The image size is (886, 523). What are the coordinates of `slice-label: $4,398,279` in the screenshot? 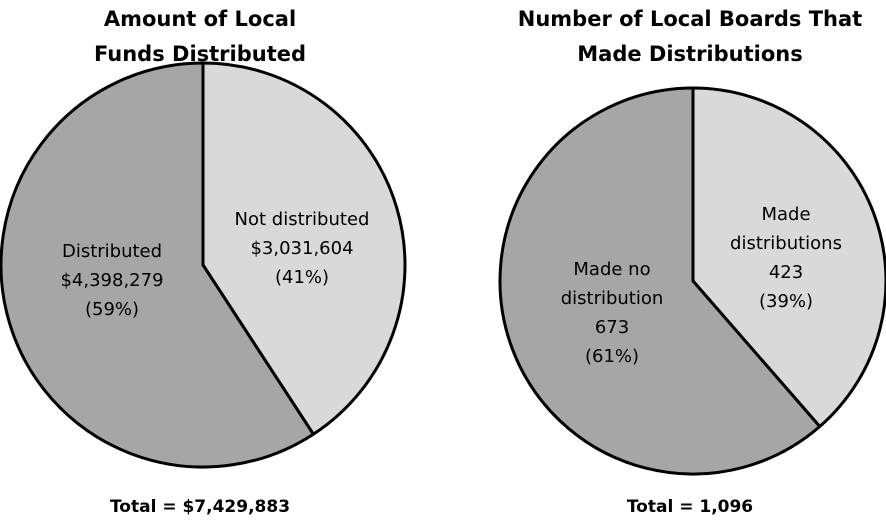 It's located at (111, 280).